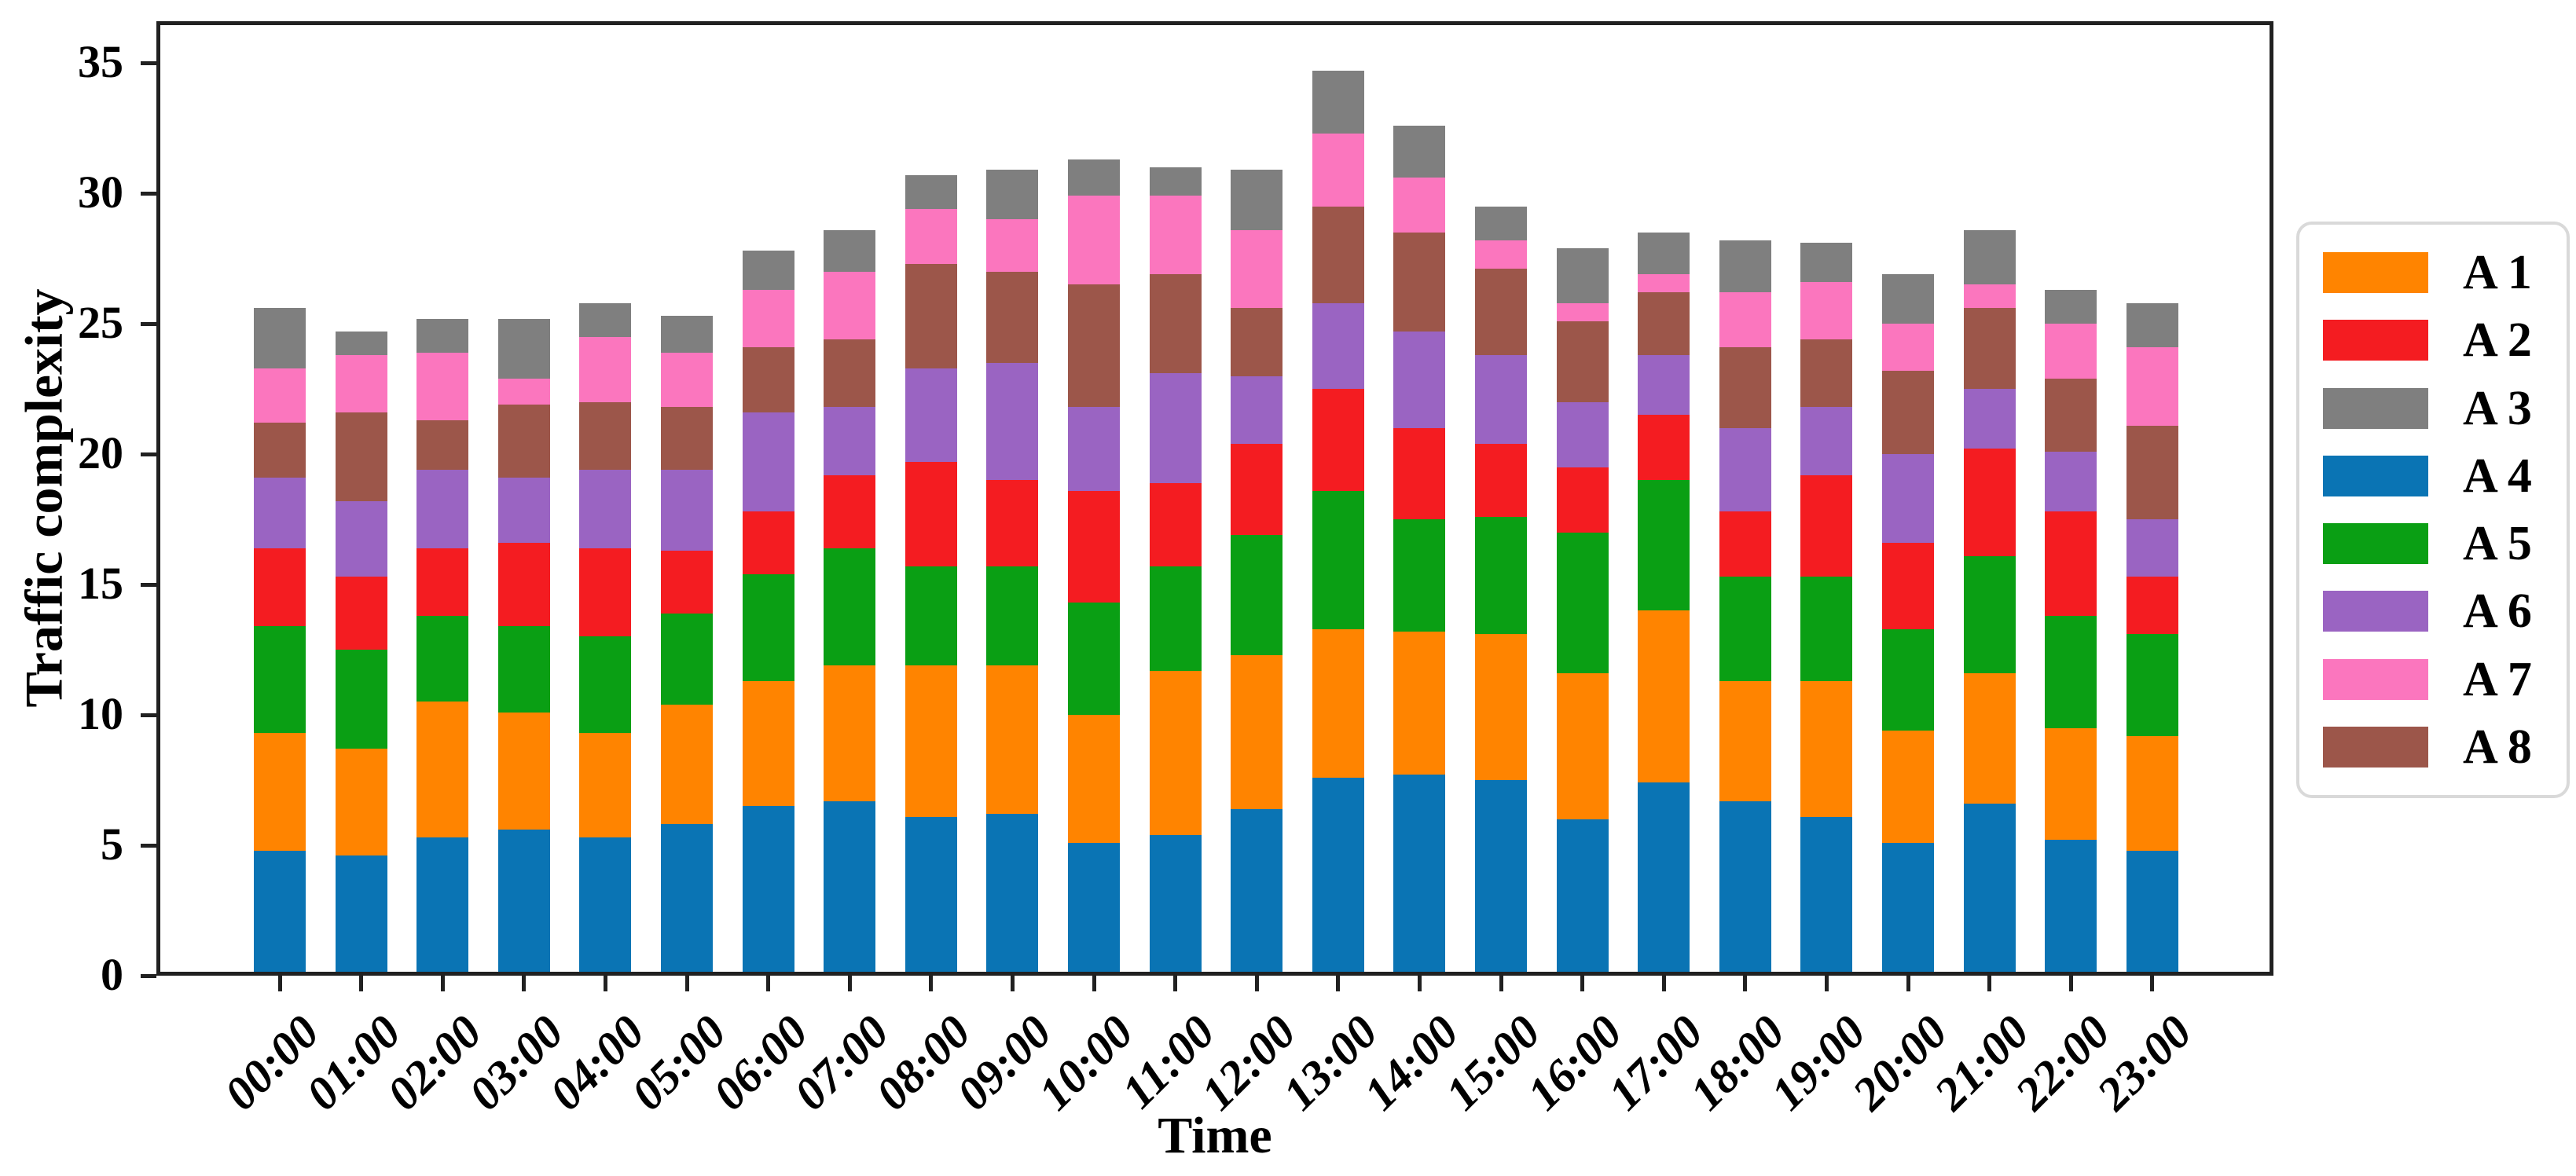 The image size is (2576, 1176). I want to click on y-tick-label: 15, so click(101, 583).